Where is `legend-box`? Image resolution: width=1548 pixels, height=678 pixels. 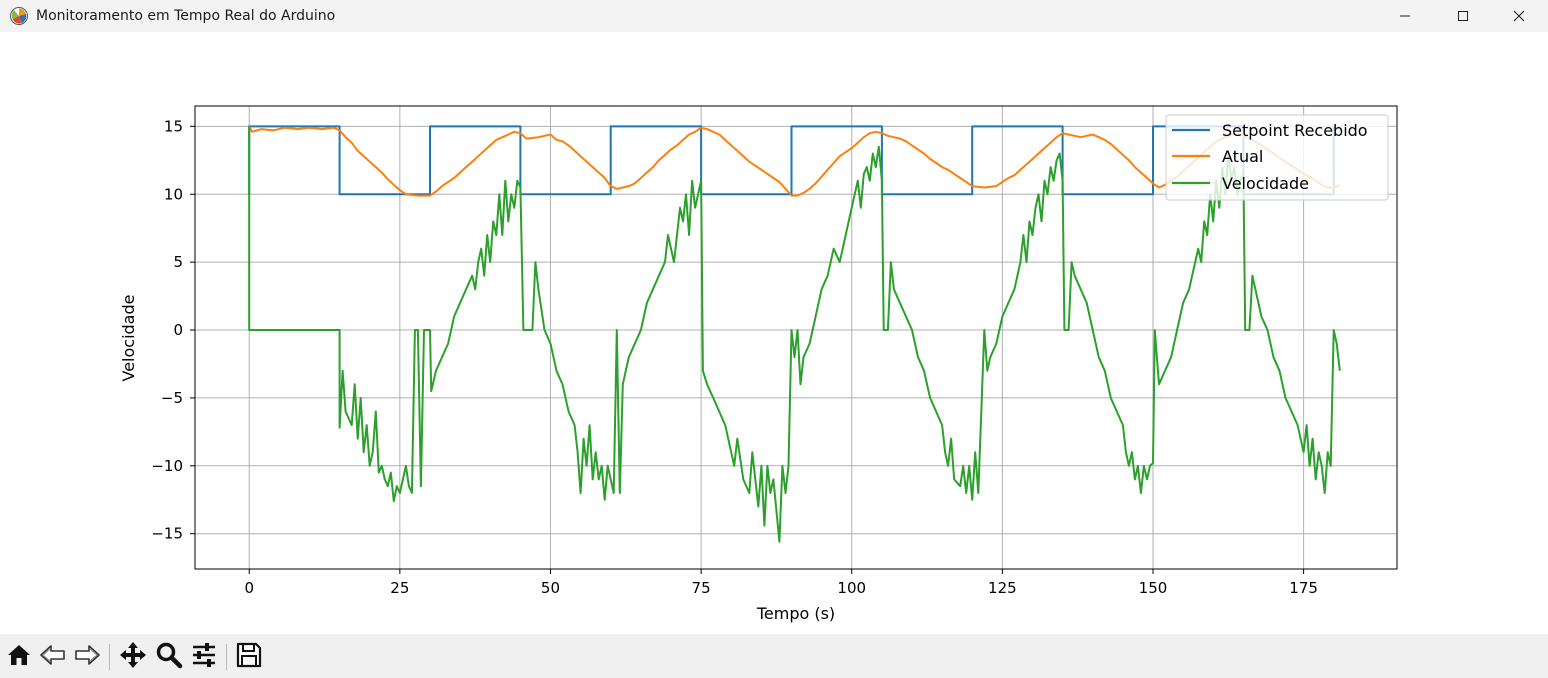 legend-box is located at coordinates (1277, 157).